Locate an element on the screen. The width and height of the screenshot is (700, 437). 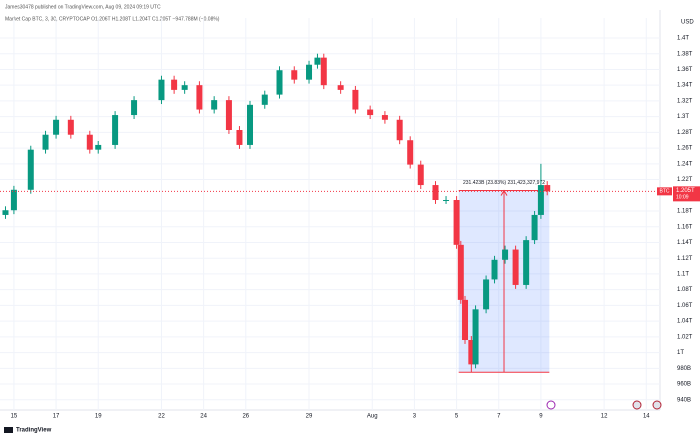
y-tick-label: 1.24T is located at coordinates (685, 164).